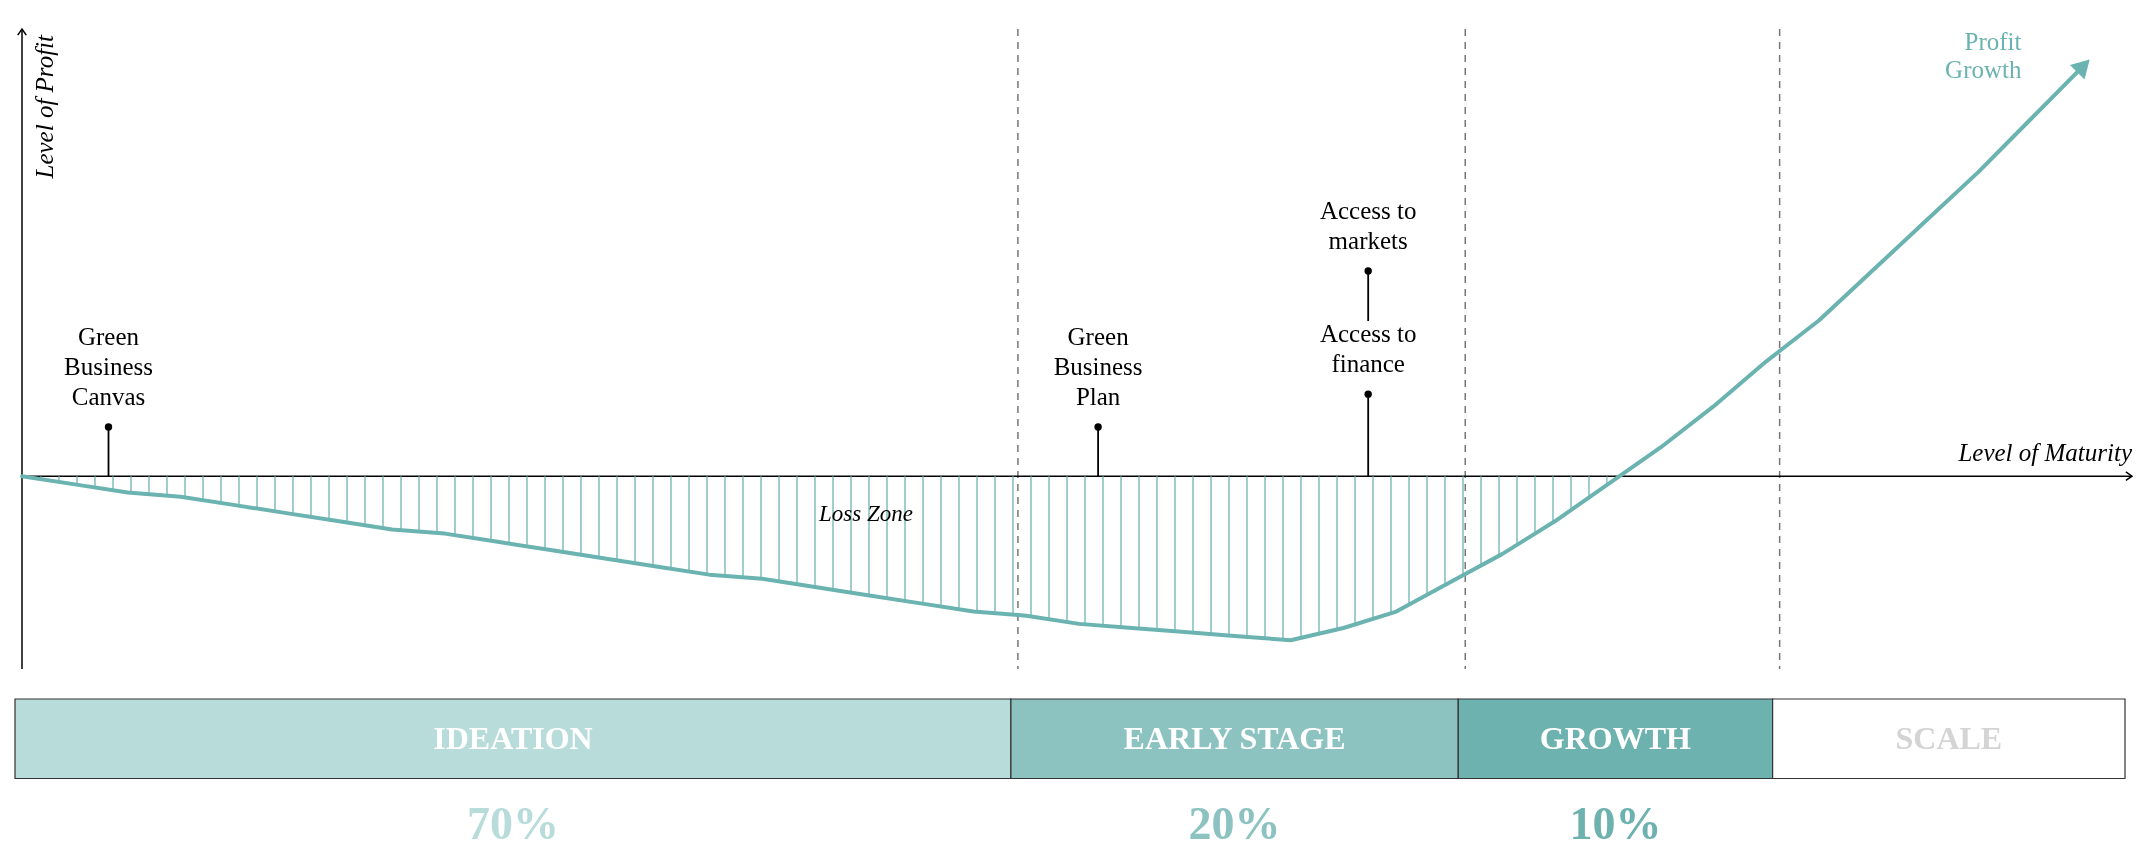 Image resolution: width=2155 pixels, height=850 pixels. I want to click on text: 70%, so click(512, 823).